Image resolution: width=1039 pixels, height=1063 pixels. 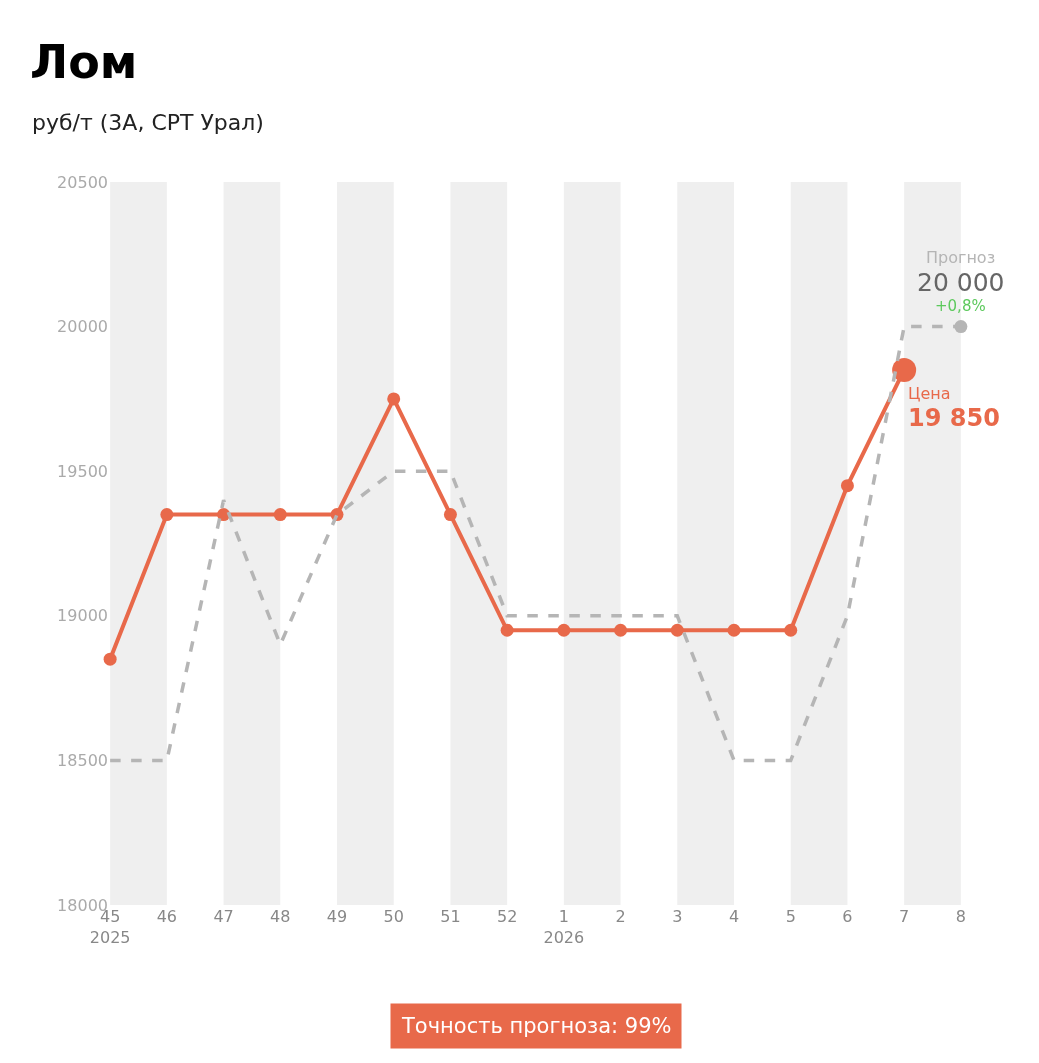 What do you see at coordinates (82, 471) in the screenshot?
I see `y-tick-label: 19500` at bounding box center [82, 471].